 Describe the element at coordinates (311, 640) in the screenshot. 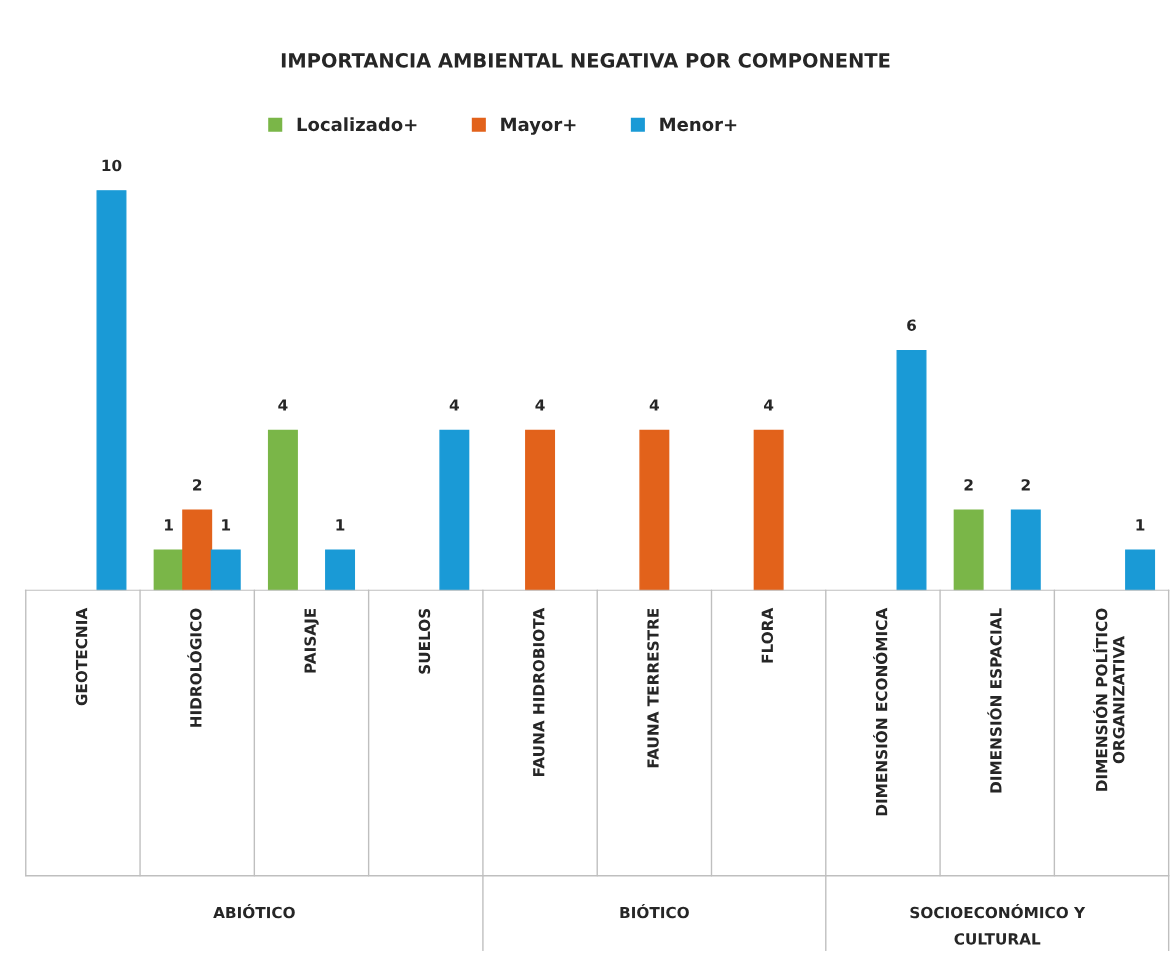

I see `x-tick-label: PAISAJE` at that location.